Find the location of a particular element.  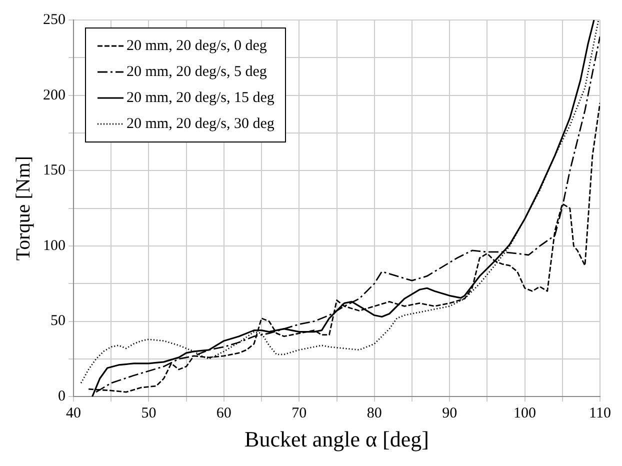

y-tick-label: 100 is located at coordinates (54, 246).